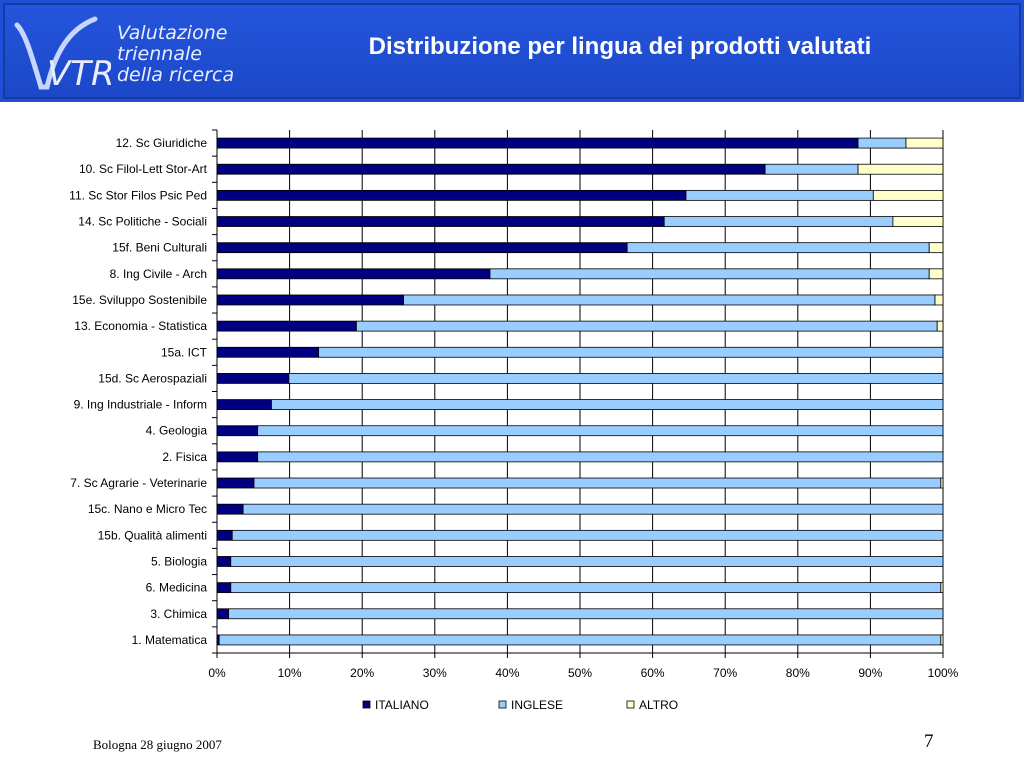 This screenshot has width=1024, height=768. I want to click on x-tick-label: 70%, so click(725, 673).